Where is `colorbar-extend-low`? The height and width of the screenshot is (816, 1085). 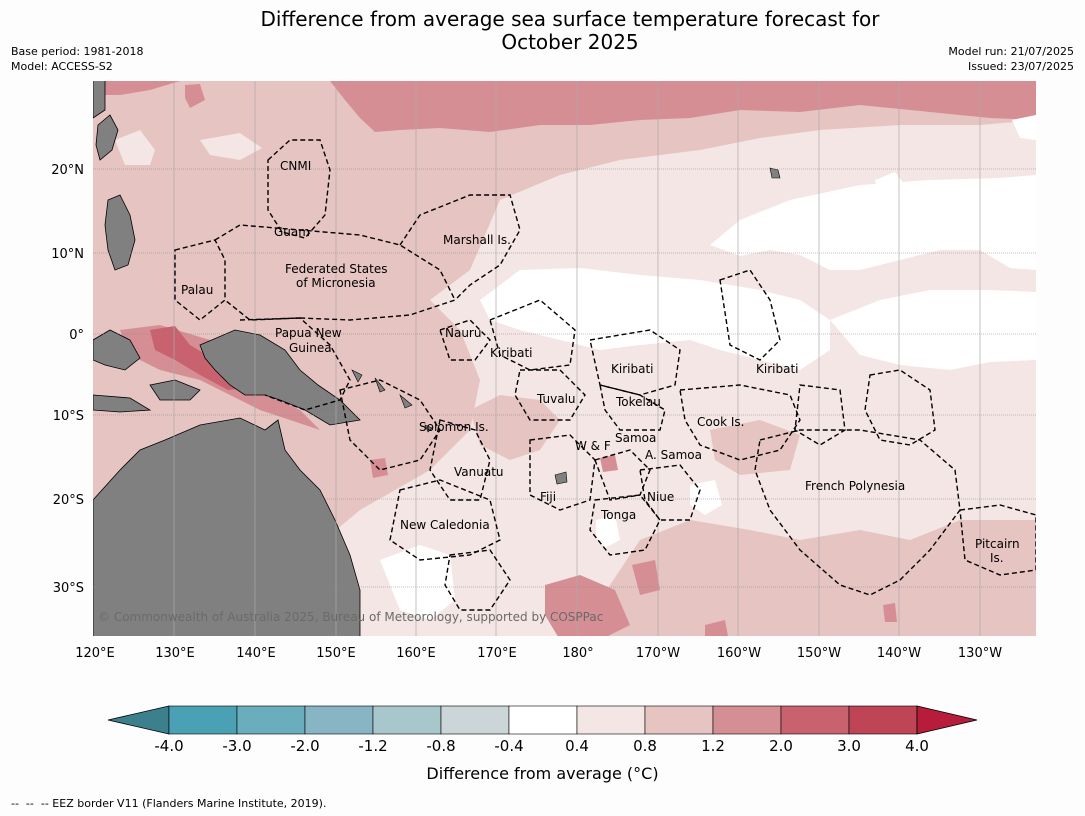
colorbar-extend-low is located at coordinates (138, 720).